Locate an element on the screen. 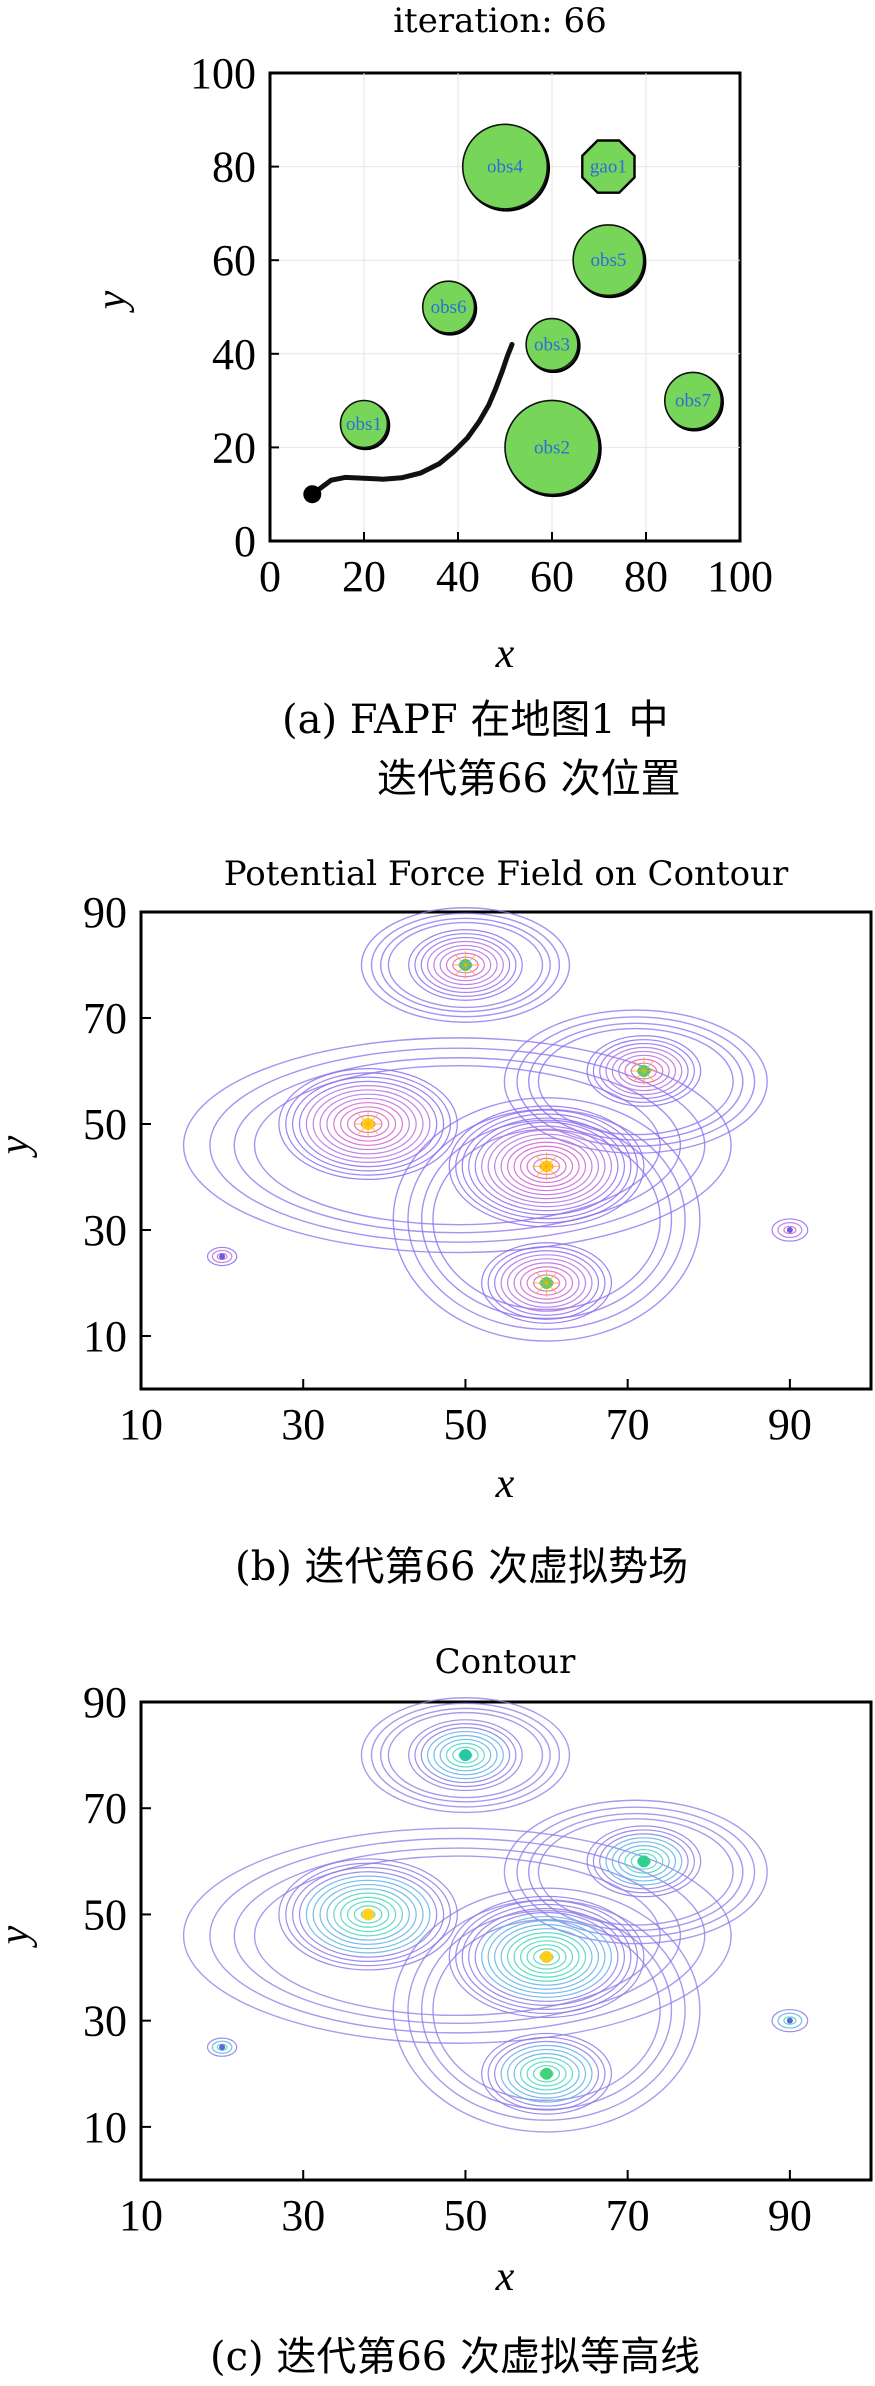  obstacle-label: obs4 is located at coordinates (505, 167).